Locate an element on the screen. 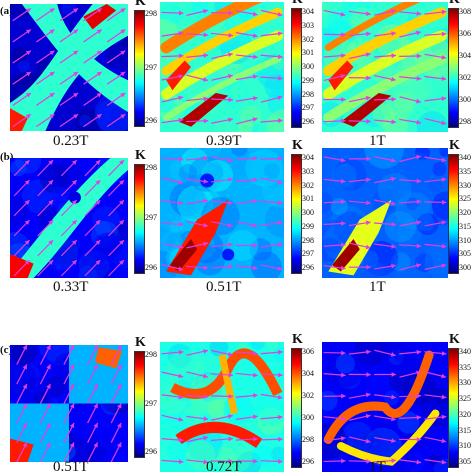  hot-streak is located at coordinates (222, 41).